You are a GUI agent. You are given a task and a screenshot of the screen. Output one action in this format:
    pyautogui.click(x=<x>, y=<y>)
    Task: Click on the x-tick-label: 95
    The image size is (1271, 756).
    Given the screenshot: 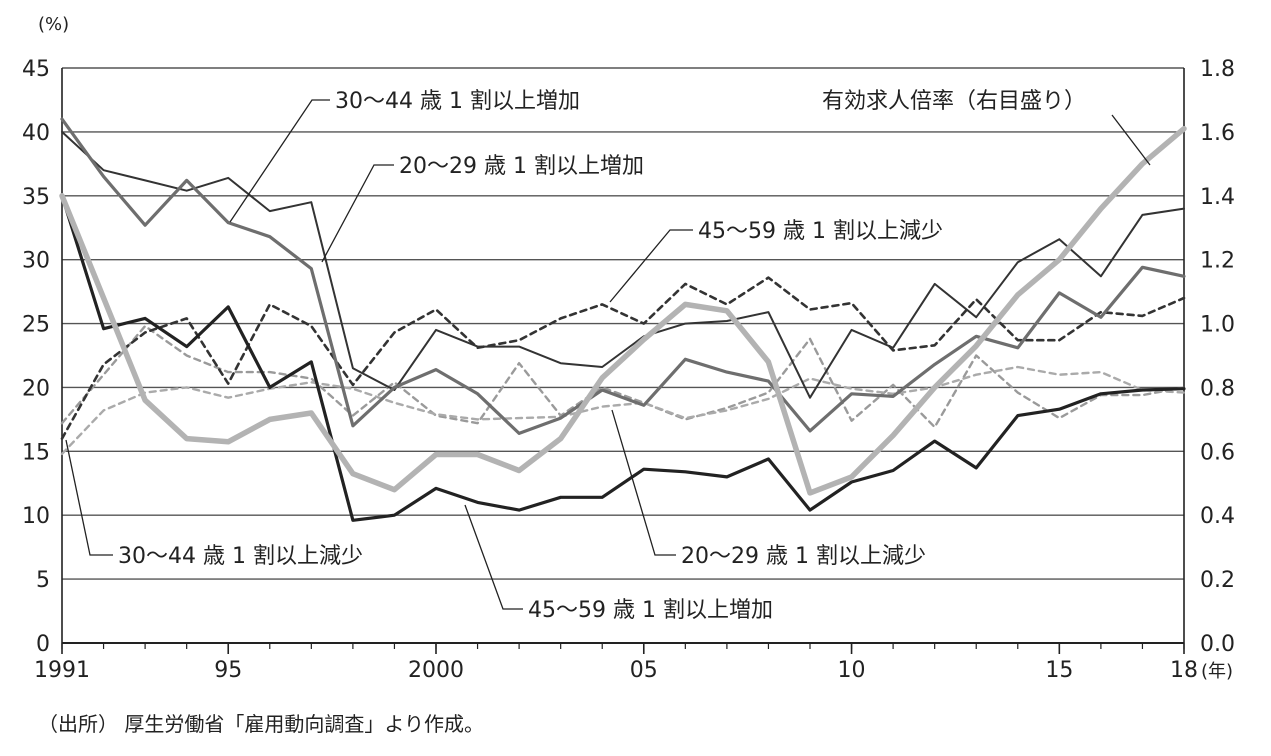 What is the action you would take?
    pyautogui.click(x=228, y=670)
    